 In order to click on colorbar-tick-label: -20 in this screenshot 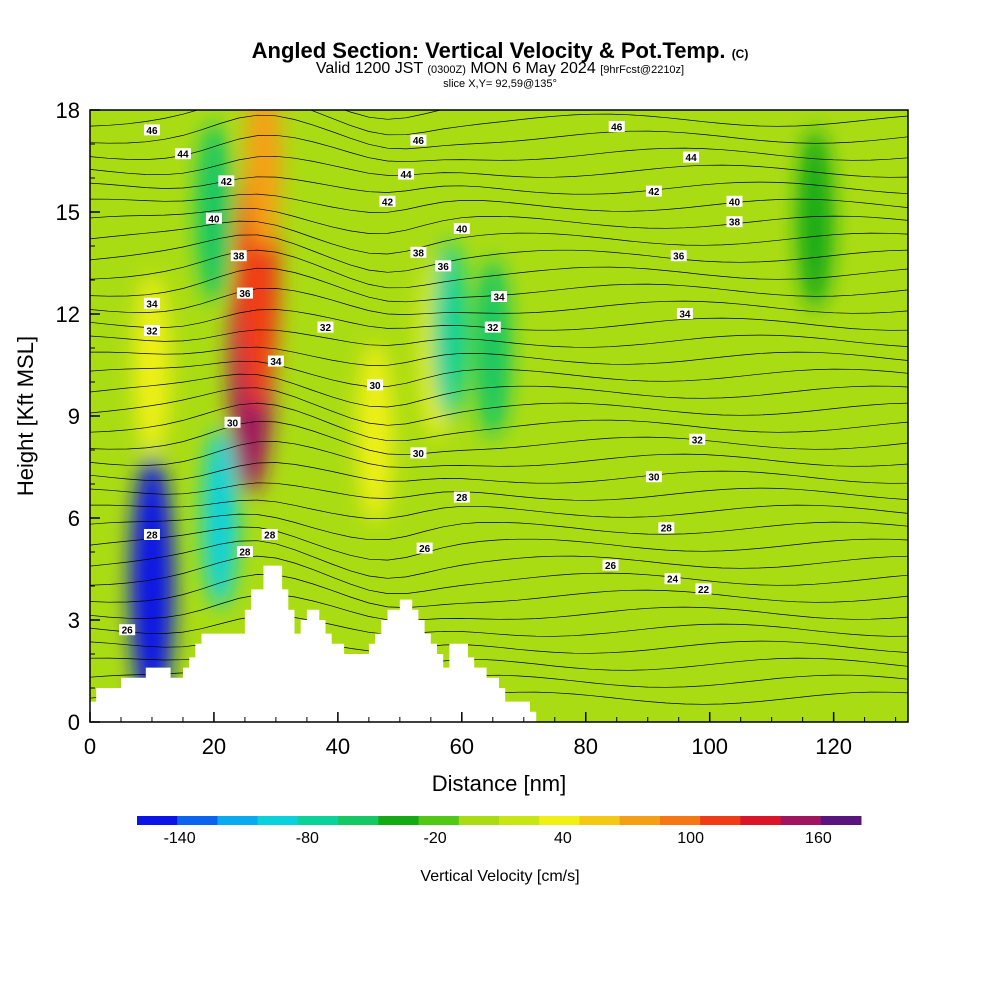, I will do `click(435, 838)`.